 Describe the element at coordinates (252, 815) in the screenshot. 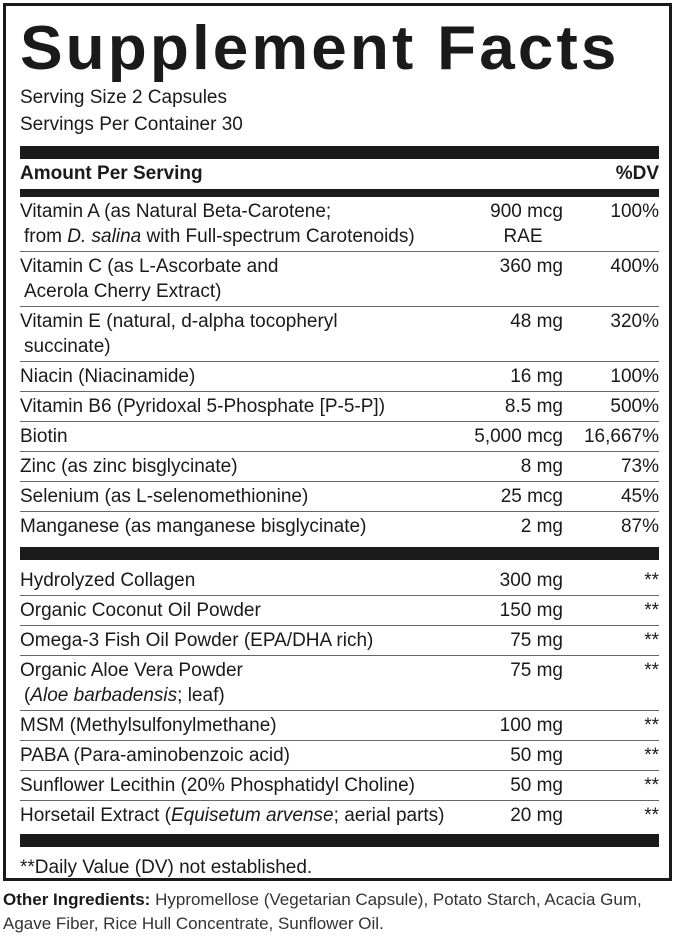

I see `latin-name: Equisetum arvense` at that location.